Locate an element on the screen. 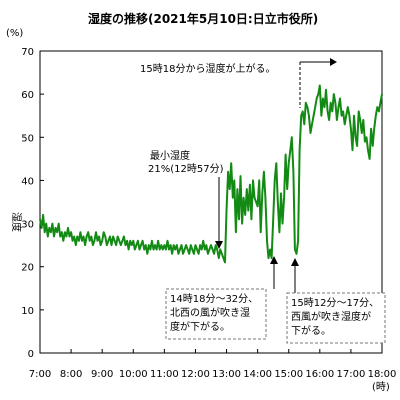 The image size is (400, 400). box1-line1: 14時18分～32分、 is located at coordinates (214, 299).